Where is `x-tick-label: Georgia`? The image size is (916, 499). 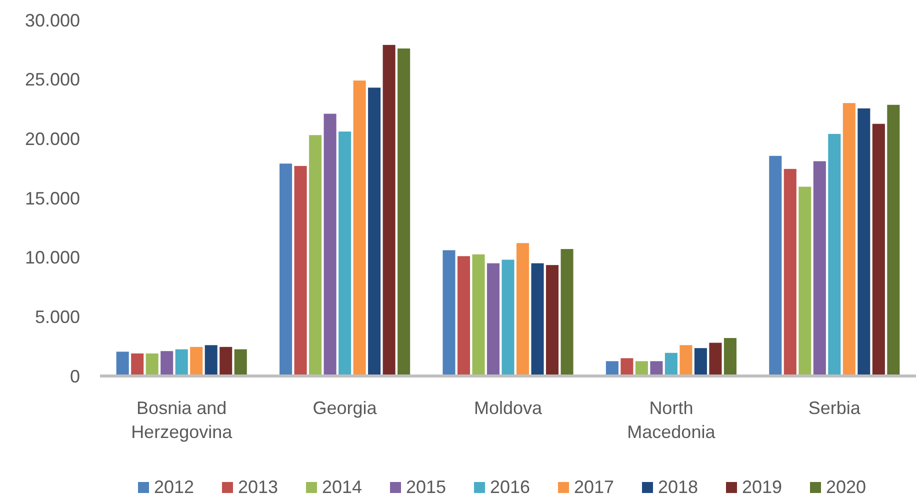 x-tick-label: Georgia is located at coordinates (345, 408).